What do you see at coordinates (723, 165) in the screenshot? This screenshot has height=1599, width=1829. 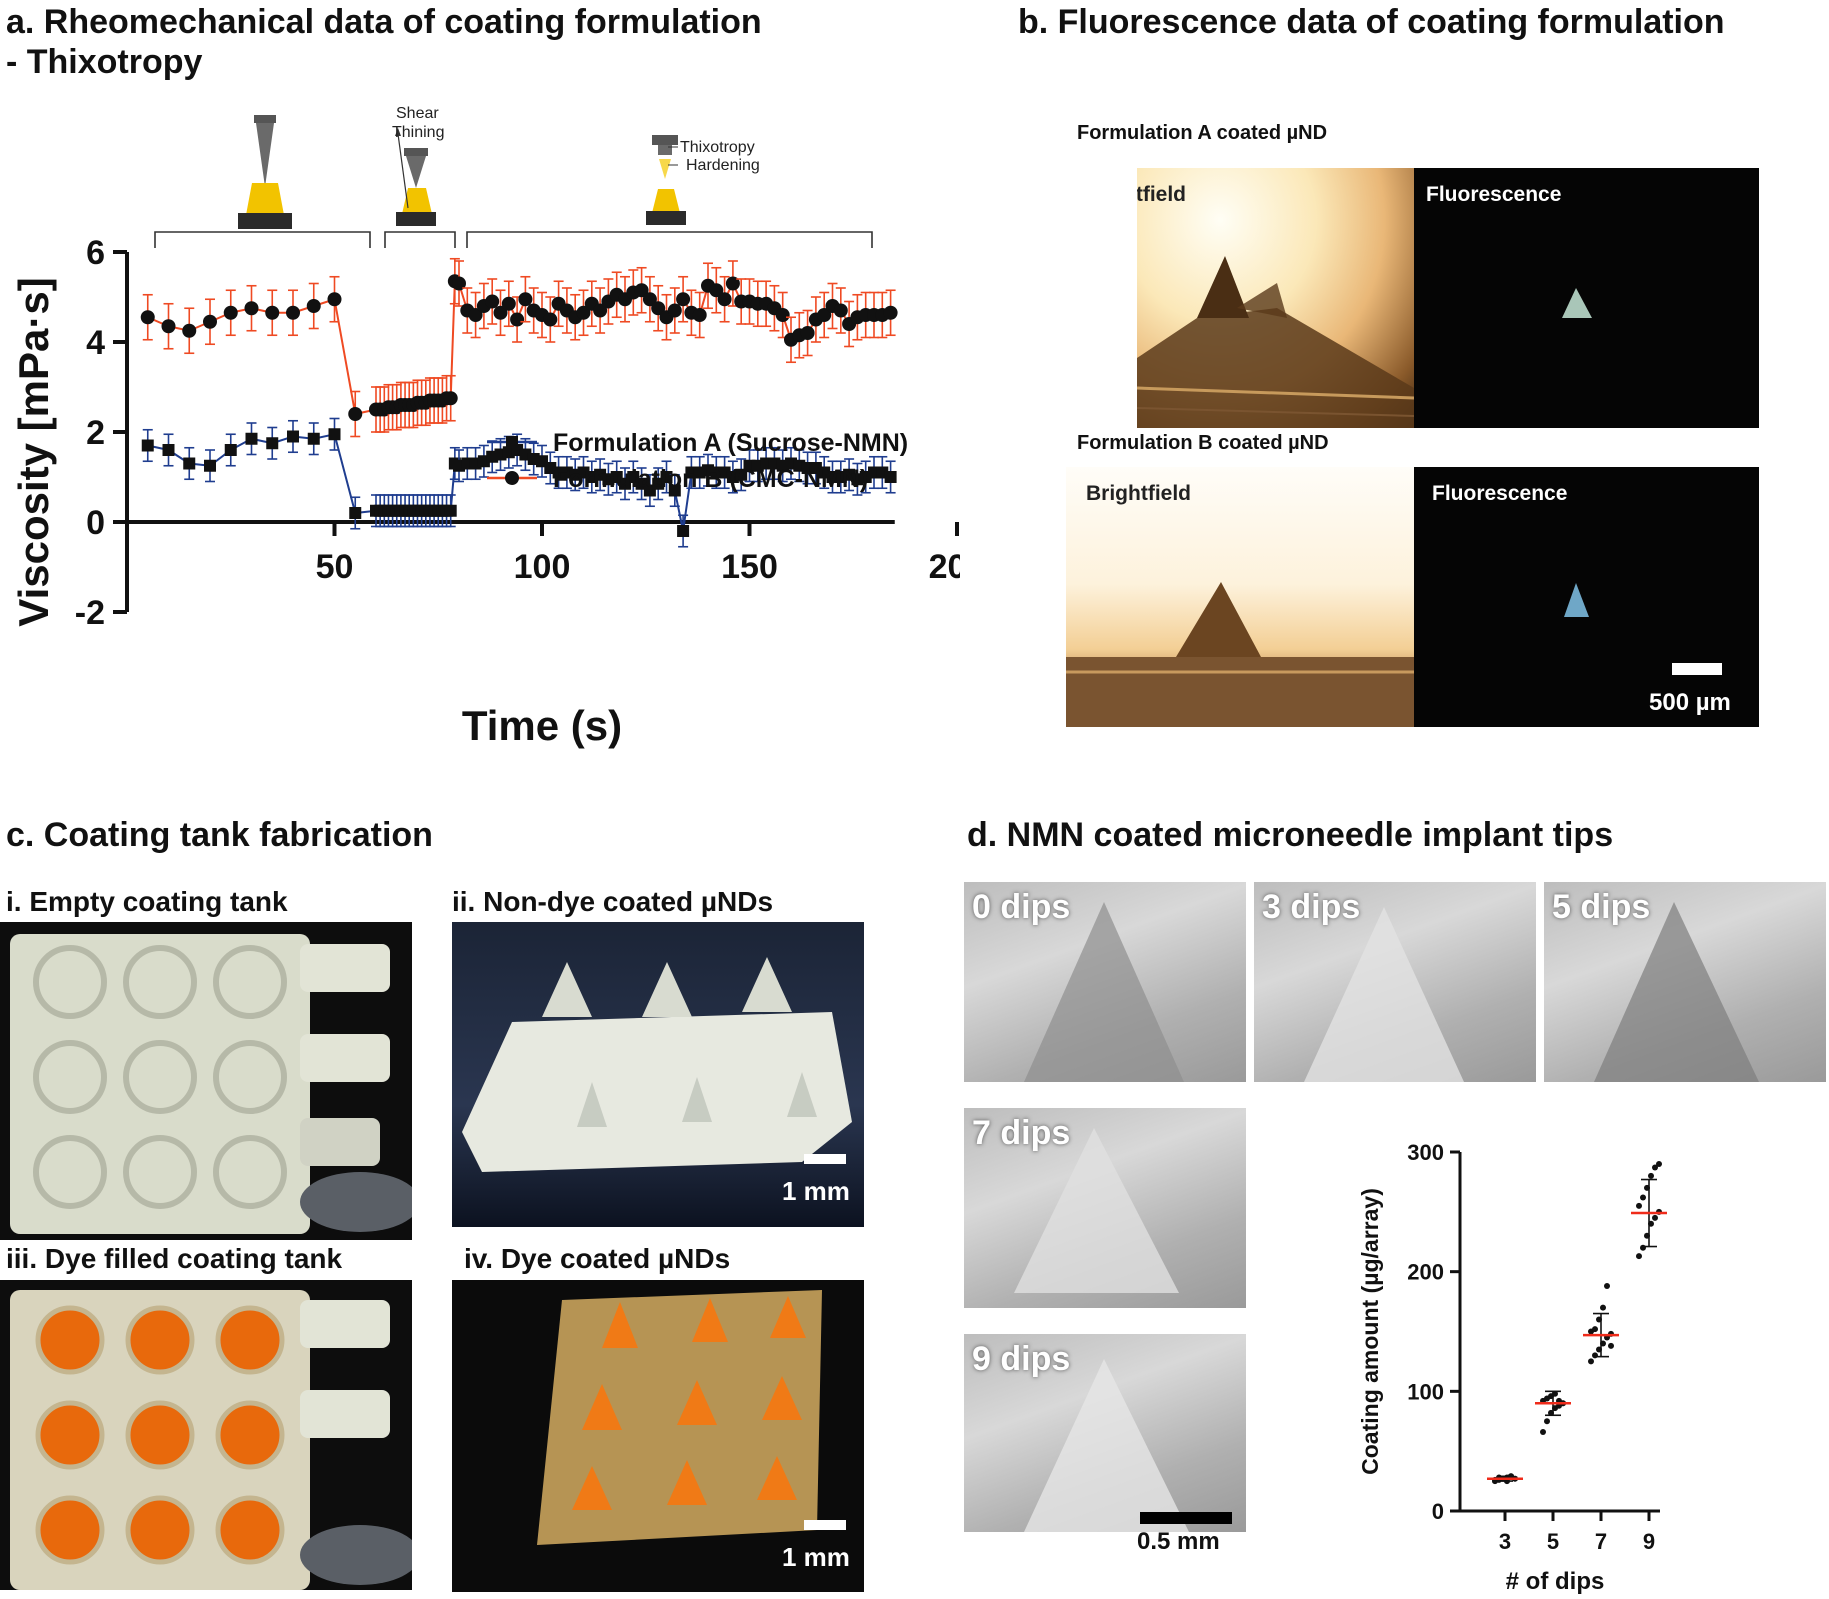 I see `stage-label-hardening: Hardening` at bounding box center [723, 165].